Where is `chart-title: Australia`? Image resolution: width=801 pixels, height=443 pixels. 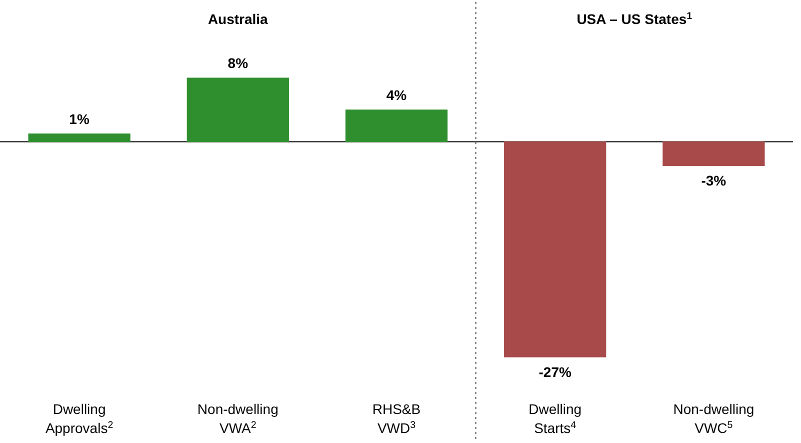
chart-title: Australia is located at coordinates (238, 19).